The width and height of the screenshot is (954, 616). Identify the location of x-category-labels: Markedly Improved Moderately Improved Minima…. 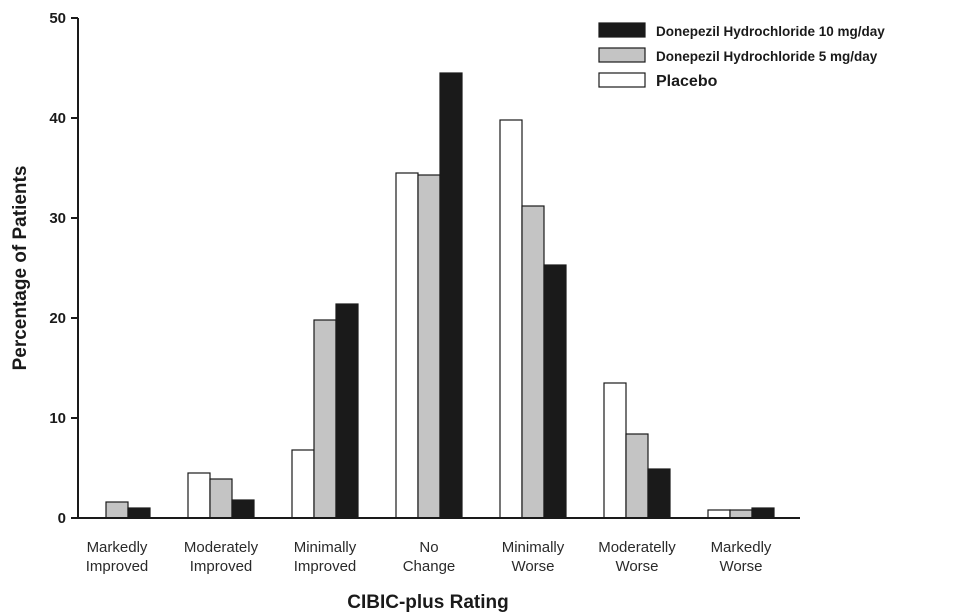
(429, 557).